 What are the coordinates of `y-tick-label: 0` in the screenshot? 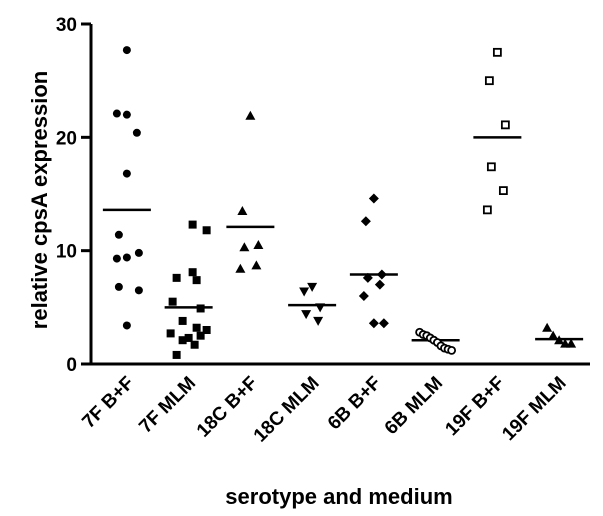 It's located at (71, 365).